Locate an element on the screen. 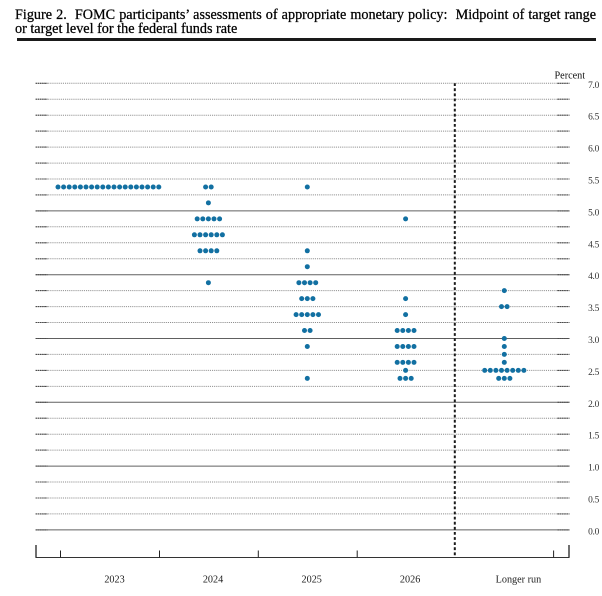 Image resolution: width=602 pixels, height=596 pixels. svg-text: 1.5 is located at coordinates (593, 437).